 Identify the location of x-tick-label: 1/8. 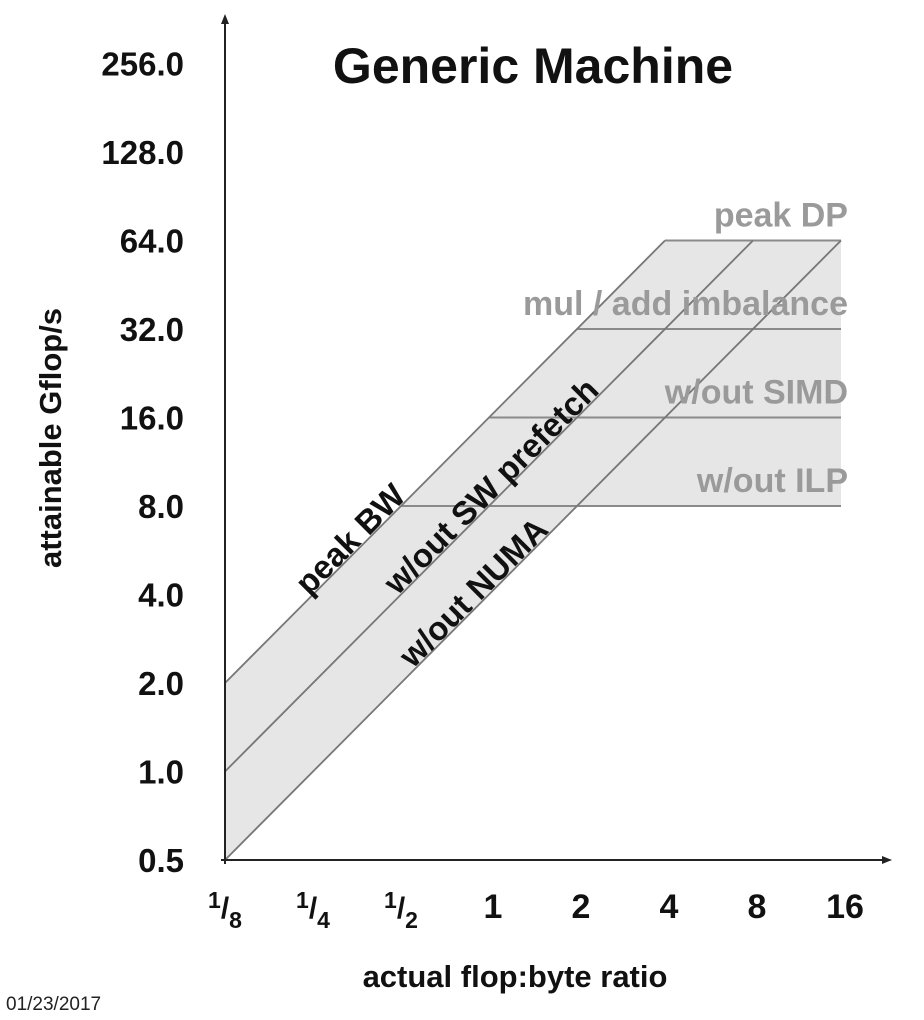
(225, 910).